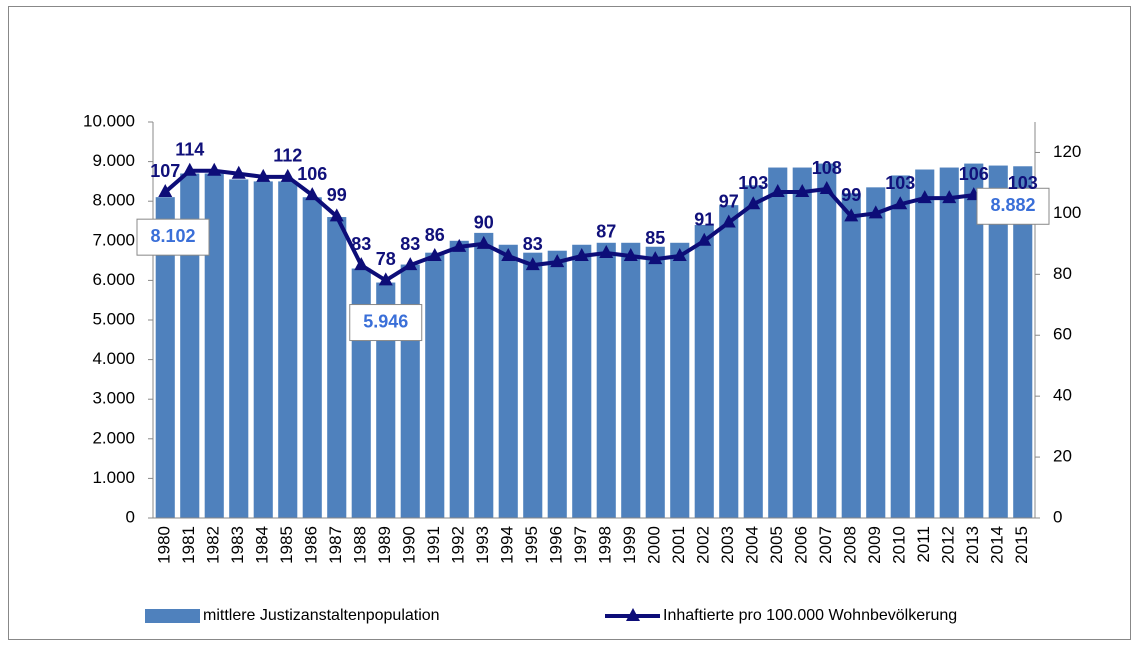  What do you see at coordinates (810, 615) in the screenshot?
I see `legend-label: Inhaftierte pro 100.000 Wohnbevölkerung` at bounding box center [810, 615].